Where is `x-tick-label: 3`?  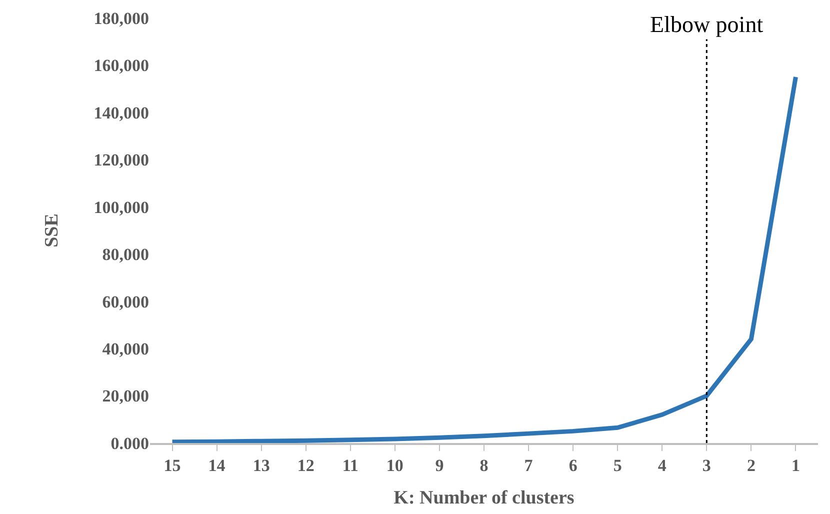
x-tick-label: 3 is located at coordinates (706, 466).